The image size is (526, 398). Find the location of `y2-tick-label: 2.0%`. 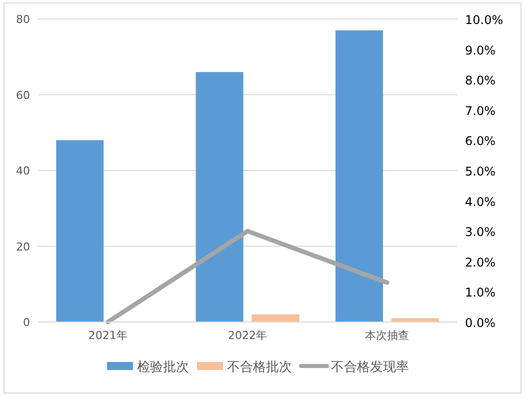

y2-tick-label: 2.0% is located at coordinates (480, 262).